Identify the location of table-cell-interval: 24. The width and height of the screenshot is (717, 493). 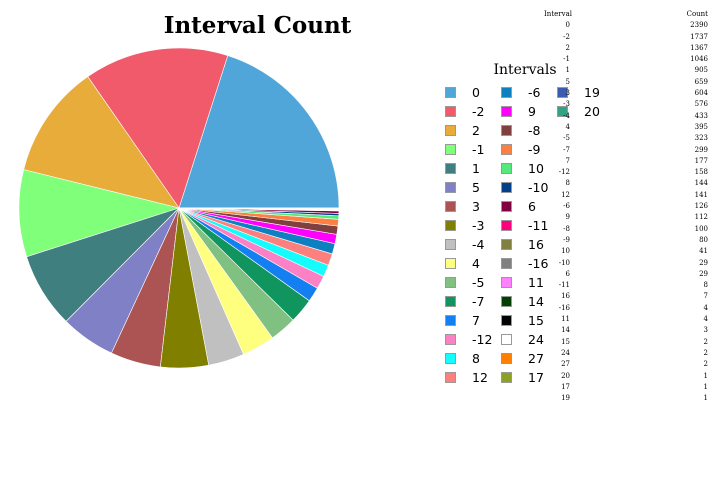
(565, 352).